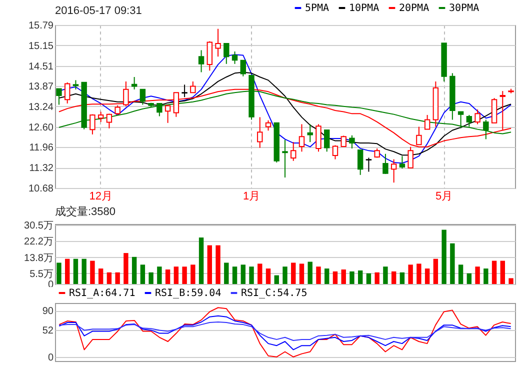 The image size is (520, 365). What do you see at coordinates (317, 8) in the screenshot?
I see `legend-label: 5PMA` at bounding box center [317, 8].